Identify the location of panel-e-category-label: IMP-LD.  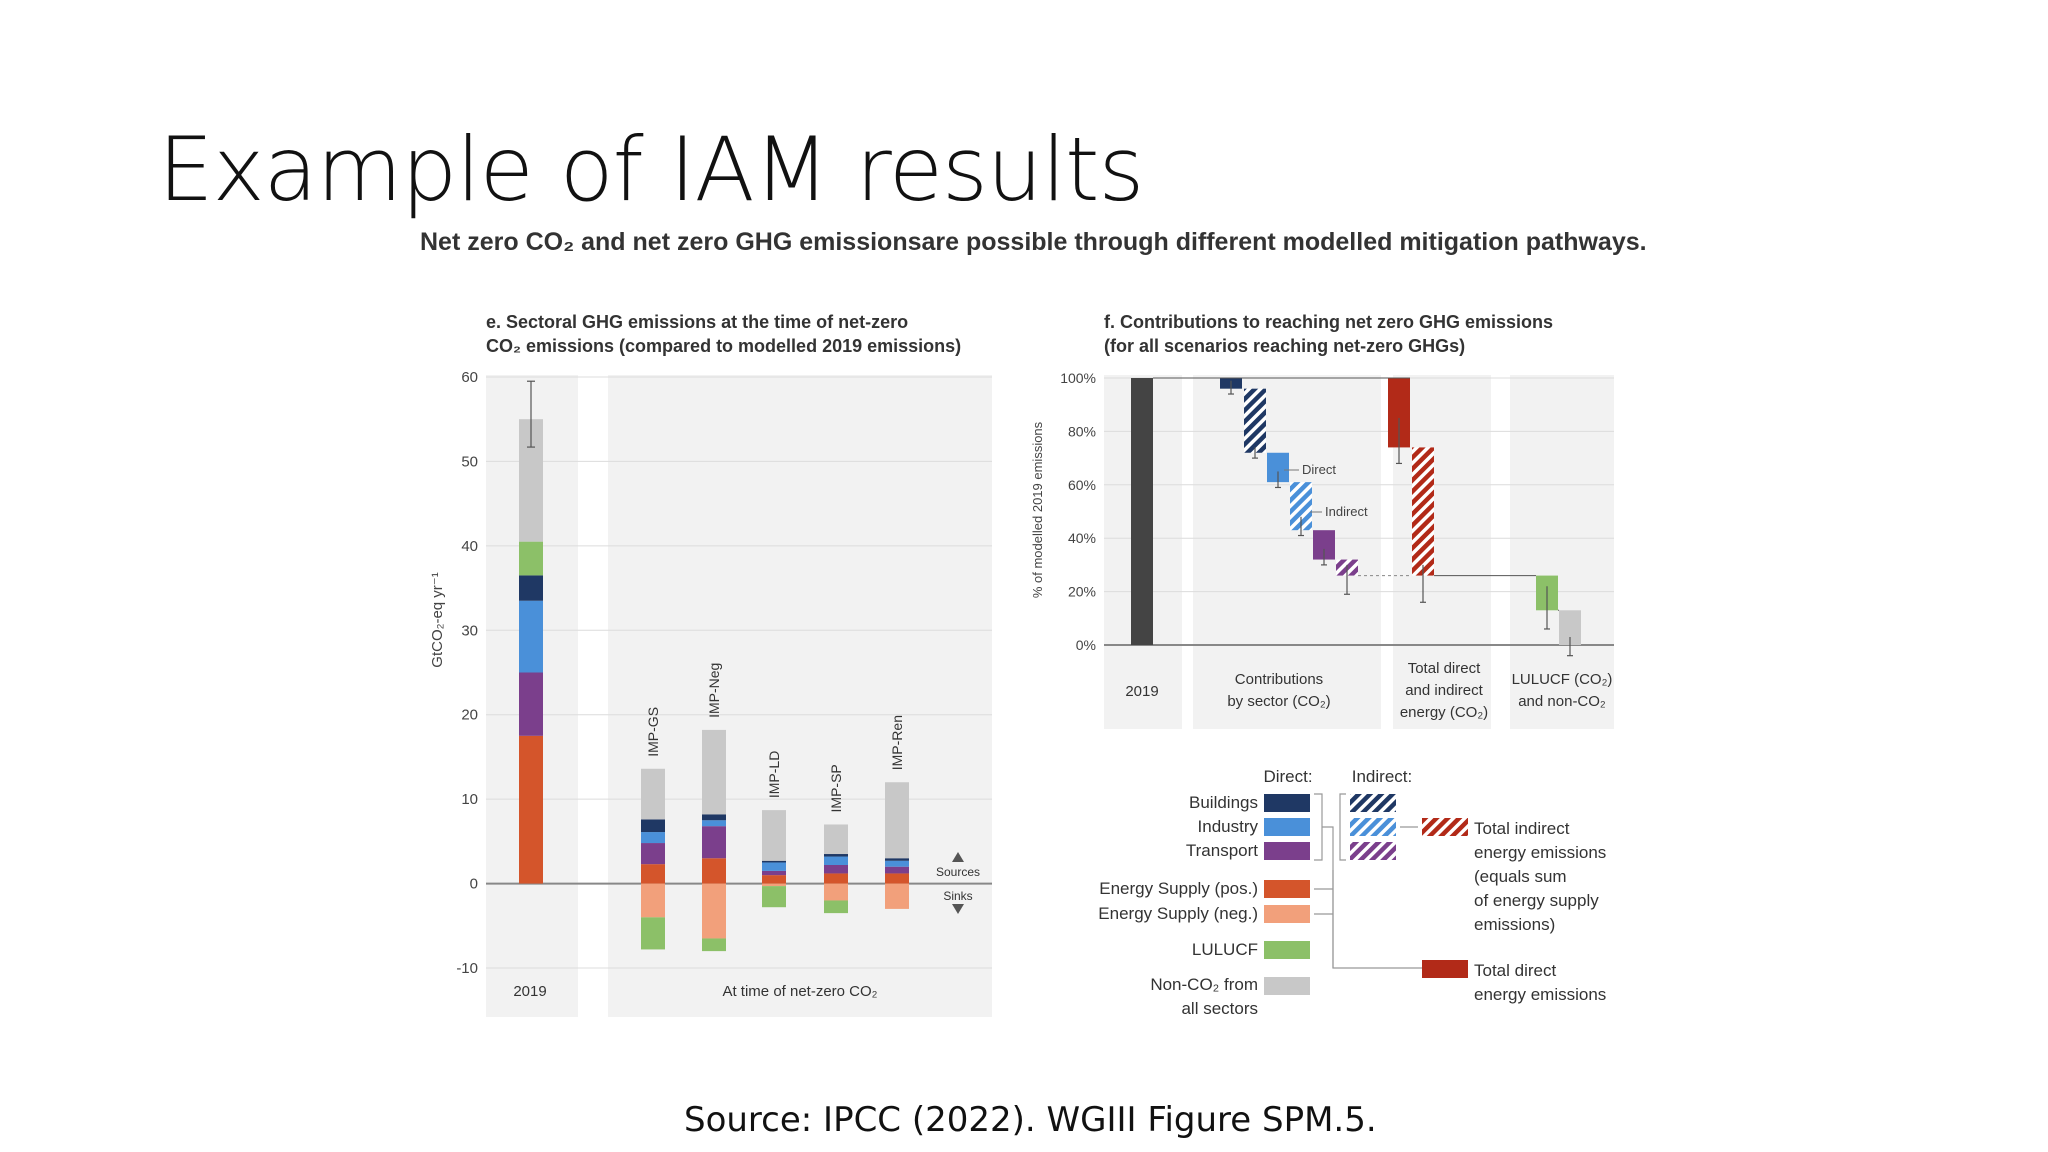
(774, 774).